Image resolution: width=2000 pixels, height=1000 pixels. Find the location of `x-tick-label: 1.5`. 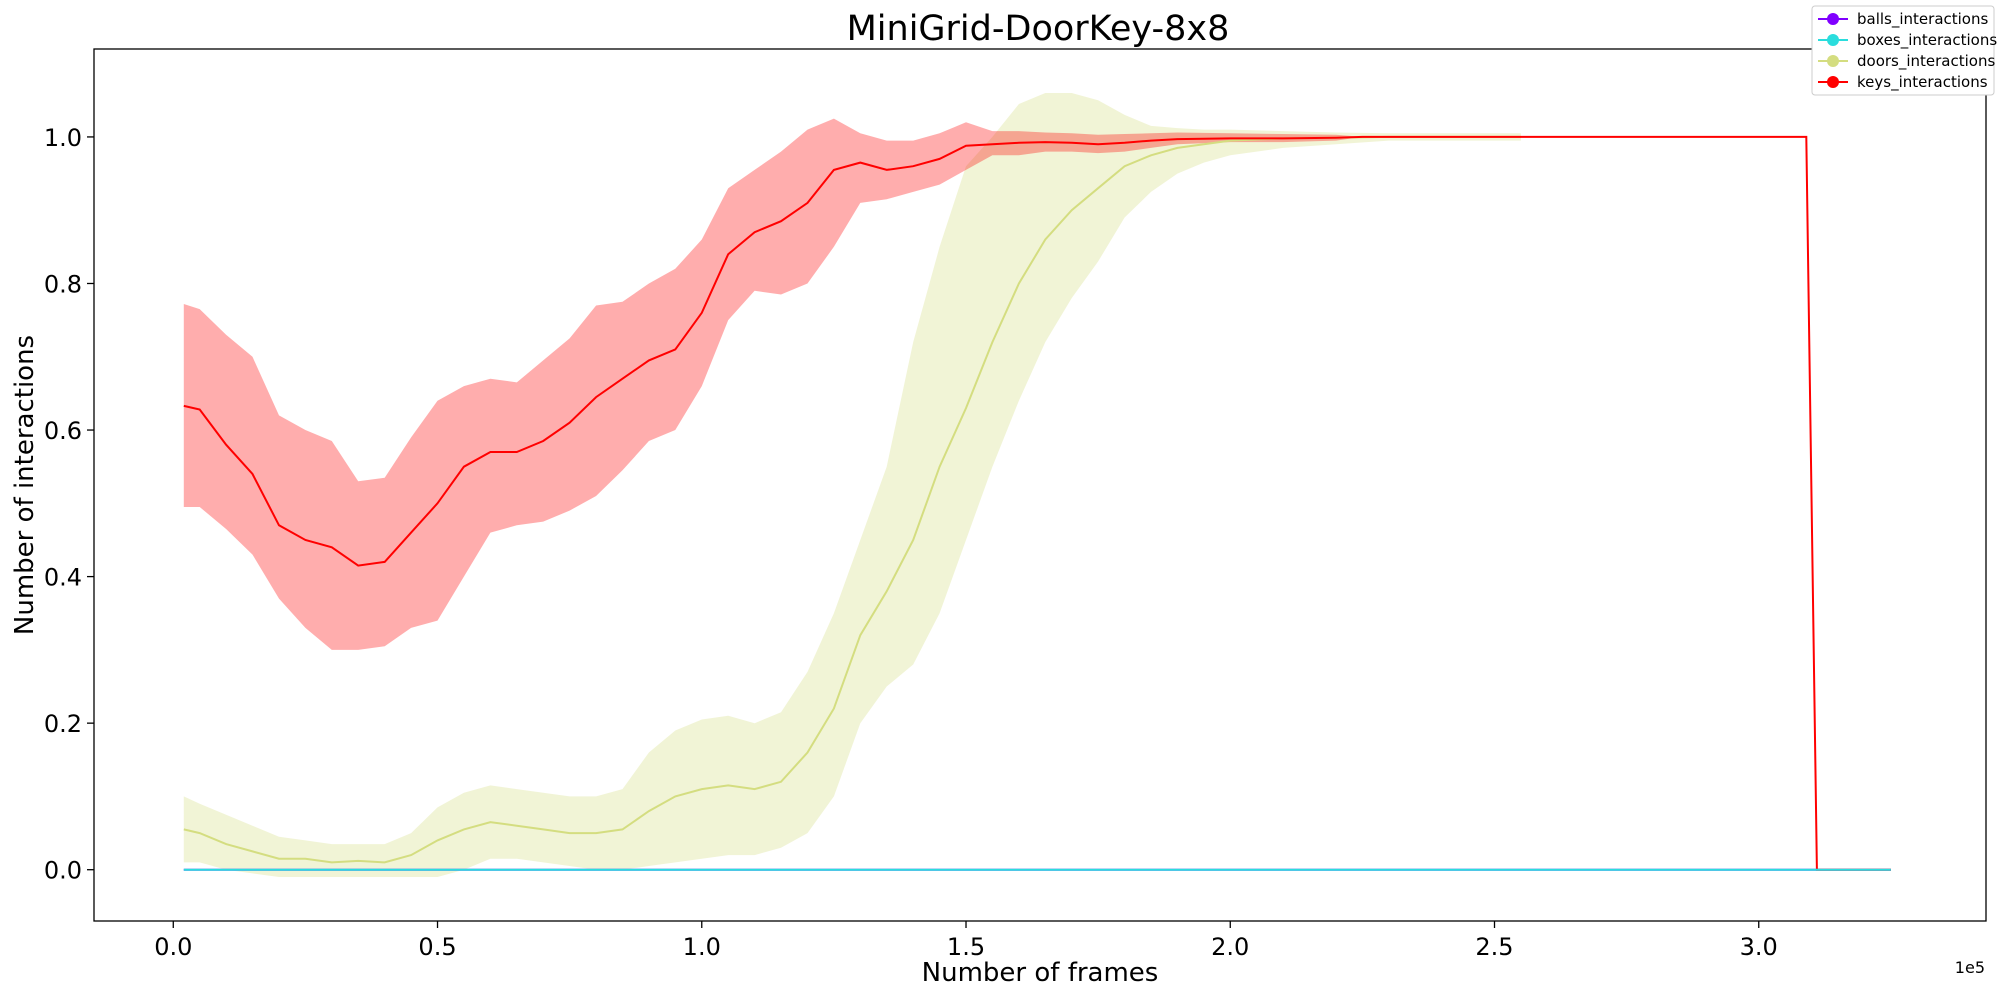

x-tick-label: 1.5 is located at coordinates (966, 947).